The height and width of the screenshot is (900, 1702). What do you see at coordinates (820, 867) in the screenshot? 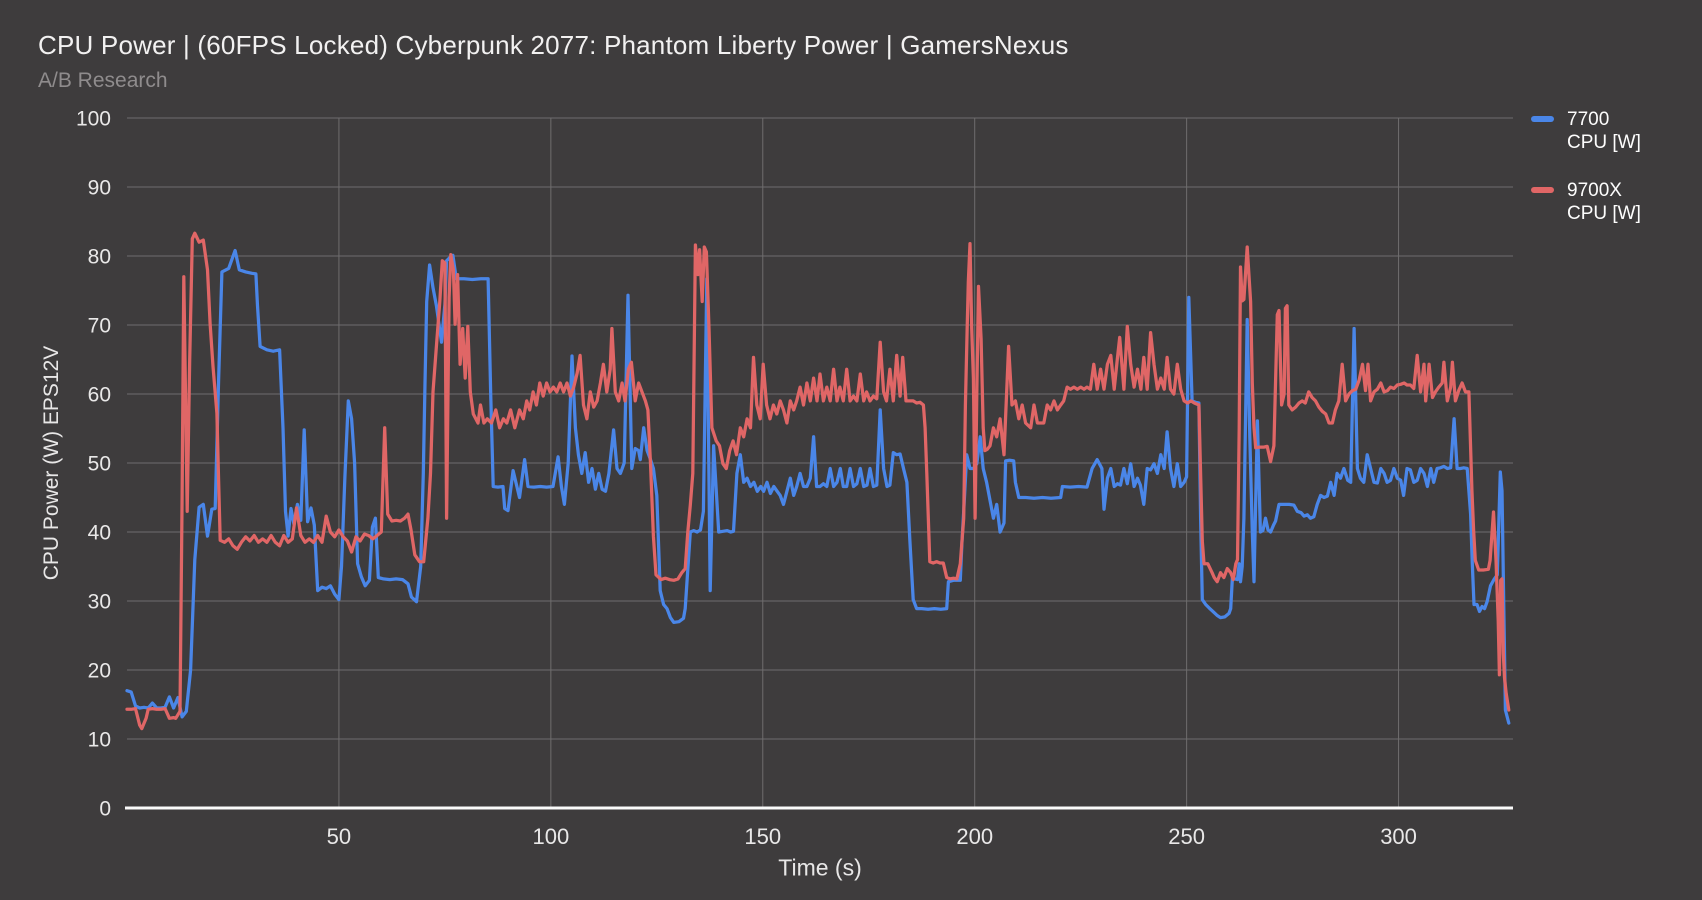
I see `x-axis-title: Time (s)` at bounding box center [820, 867].